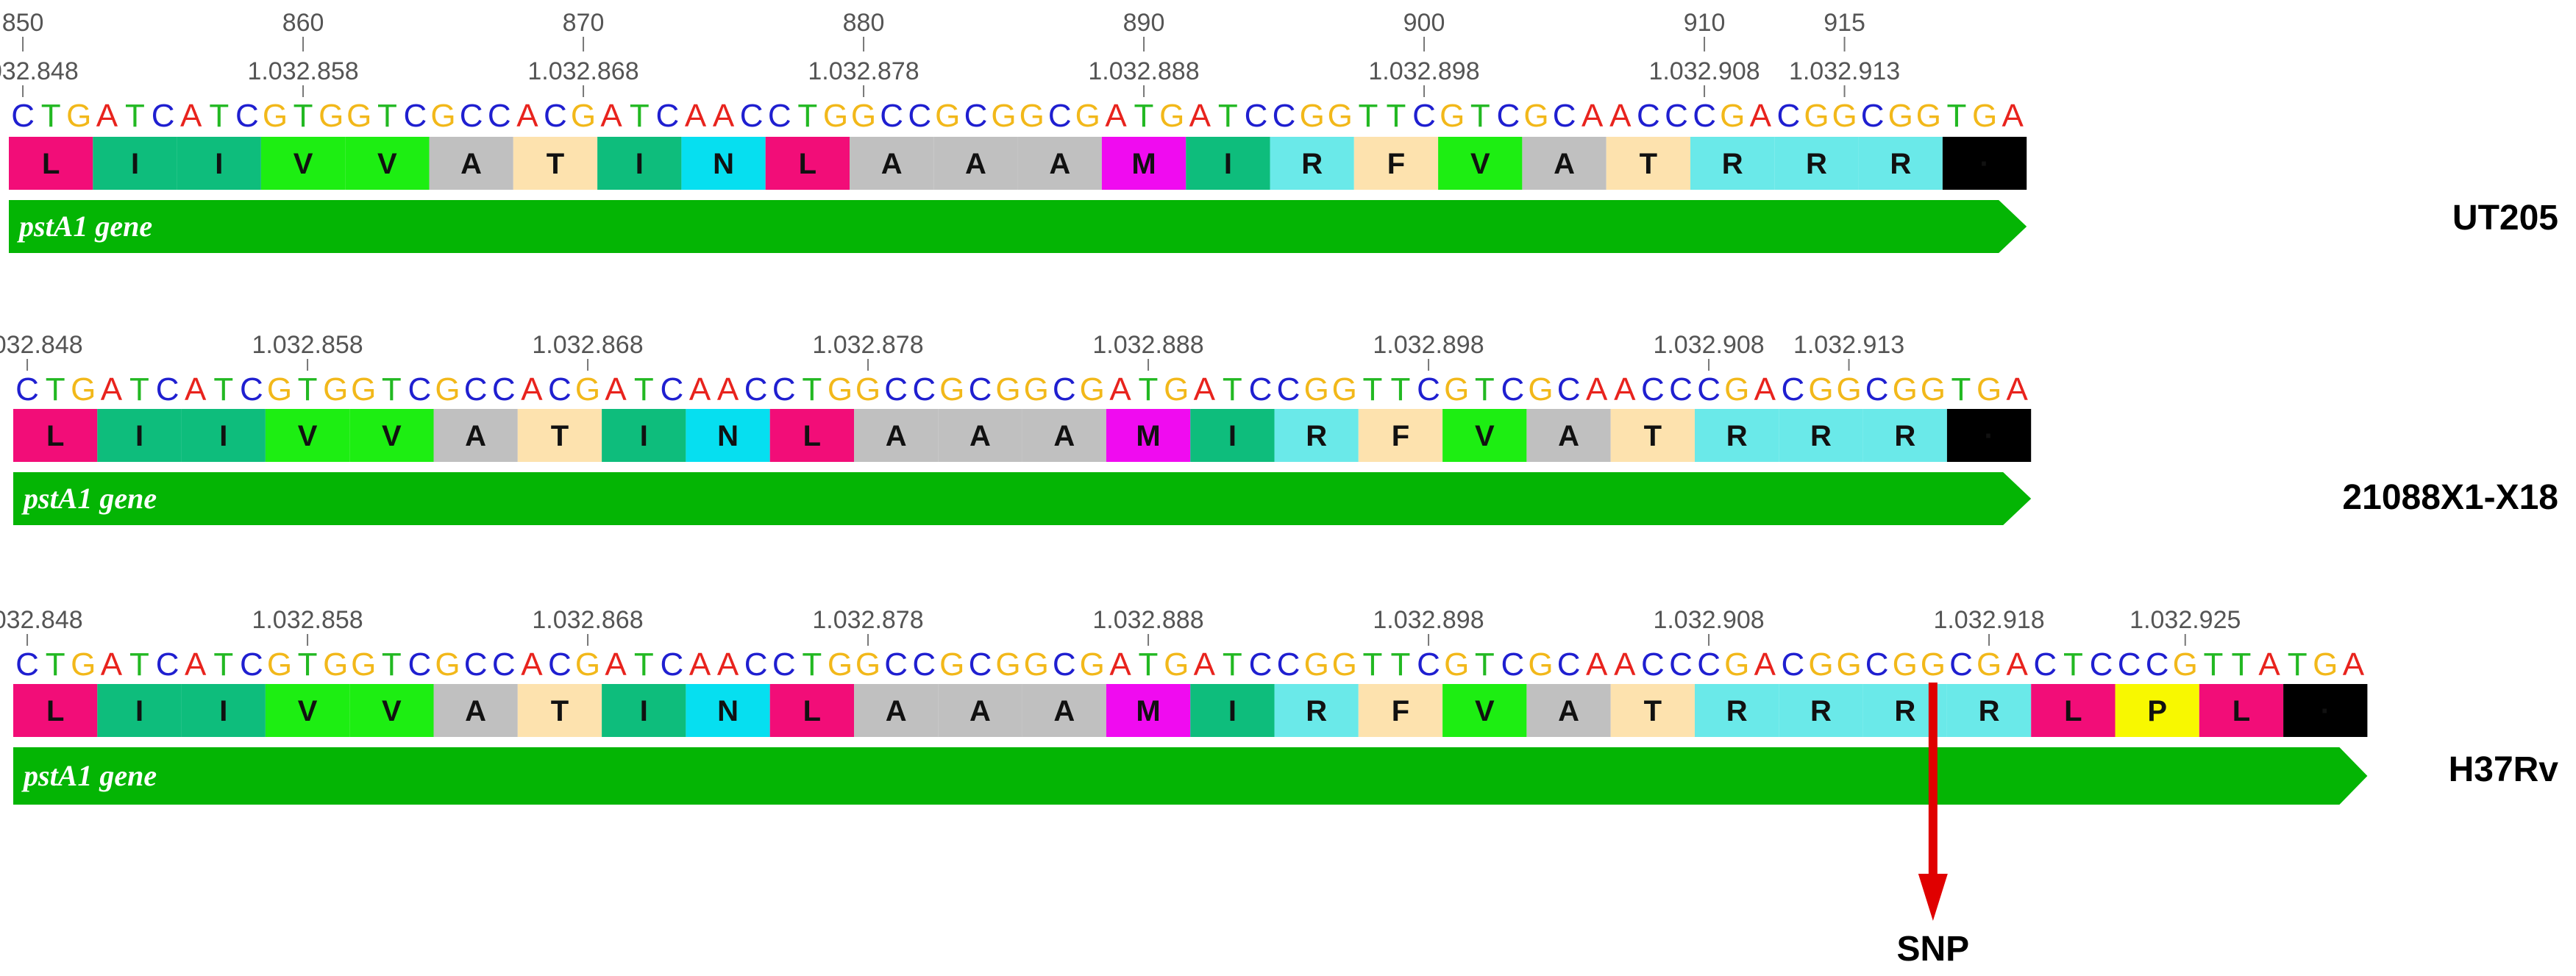  I want to click on amino-acid-letter: T, so click(1648, 164).